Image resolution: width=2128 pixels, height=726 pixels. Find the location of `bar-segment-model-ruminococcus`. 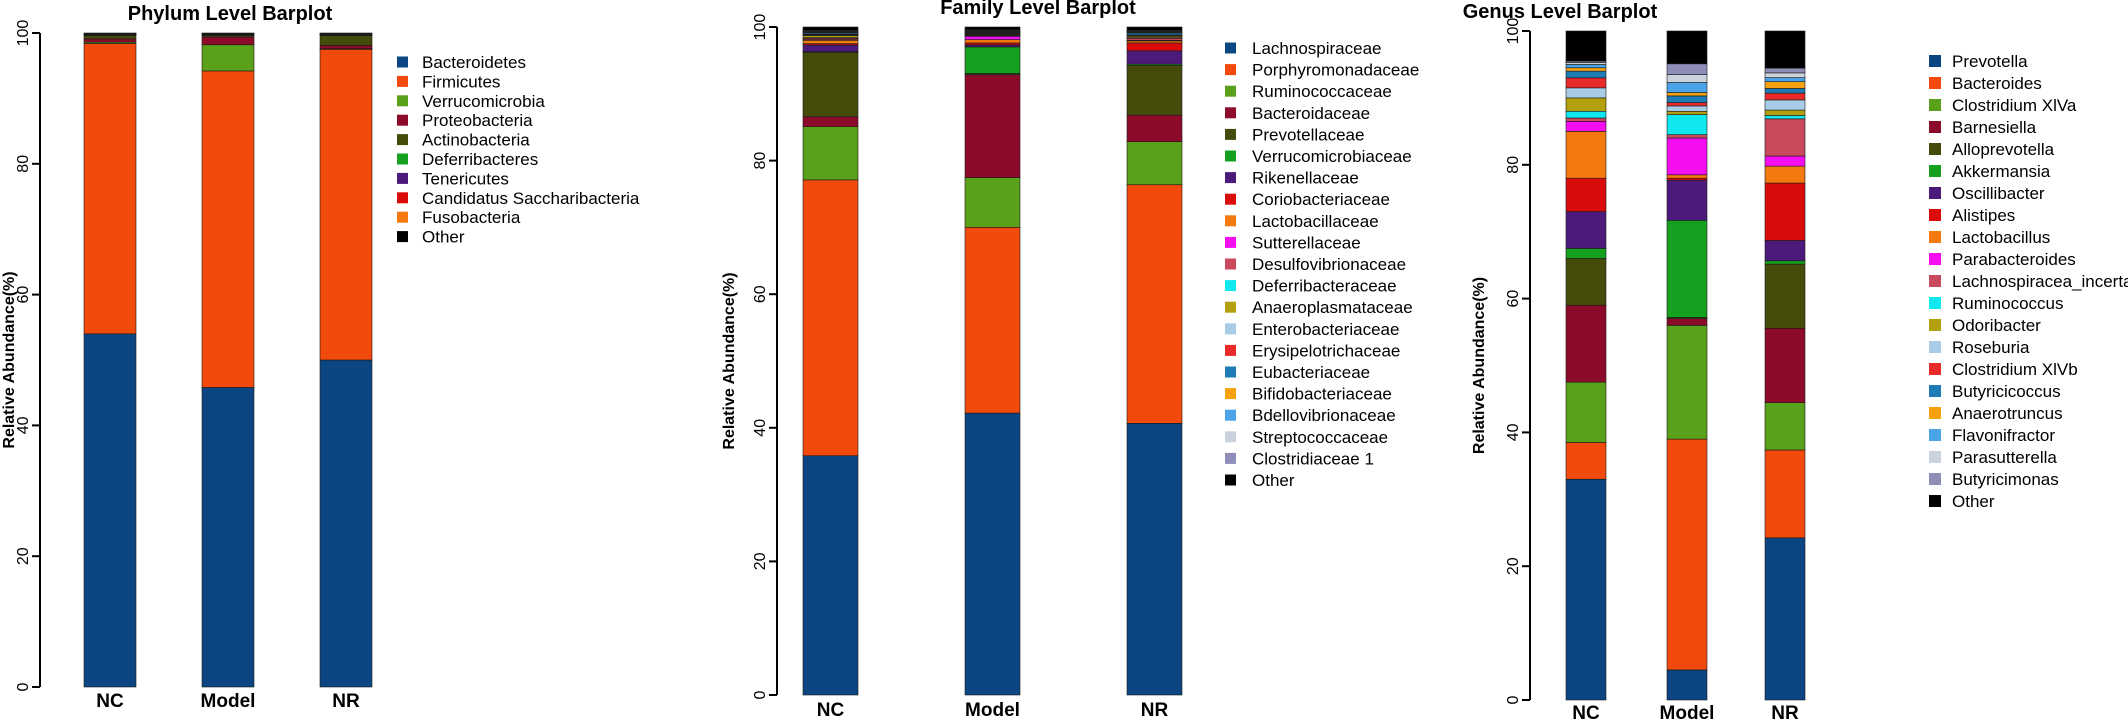

bar-segment-model-ruminococcus is located at coordinates (1687, 125).